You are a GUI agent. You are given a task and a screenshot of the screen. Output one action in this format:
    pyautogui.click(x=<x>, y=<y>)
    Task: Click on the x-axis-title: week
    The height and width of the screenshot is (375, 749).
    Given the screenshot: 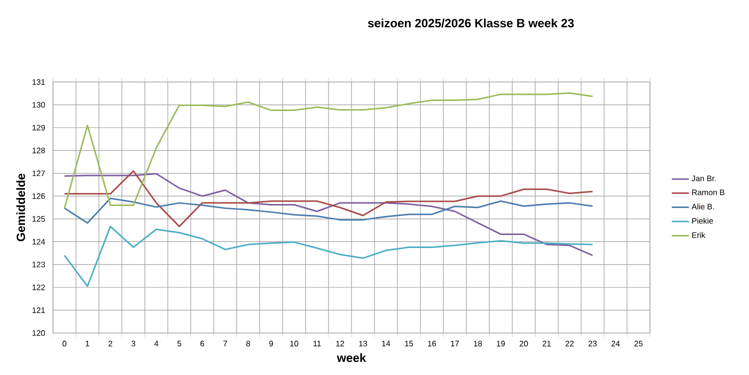 What is the action you would take?
    pyautogui.click(x=351, y=357)
    